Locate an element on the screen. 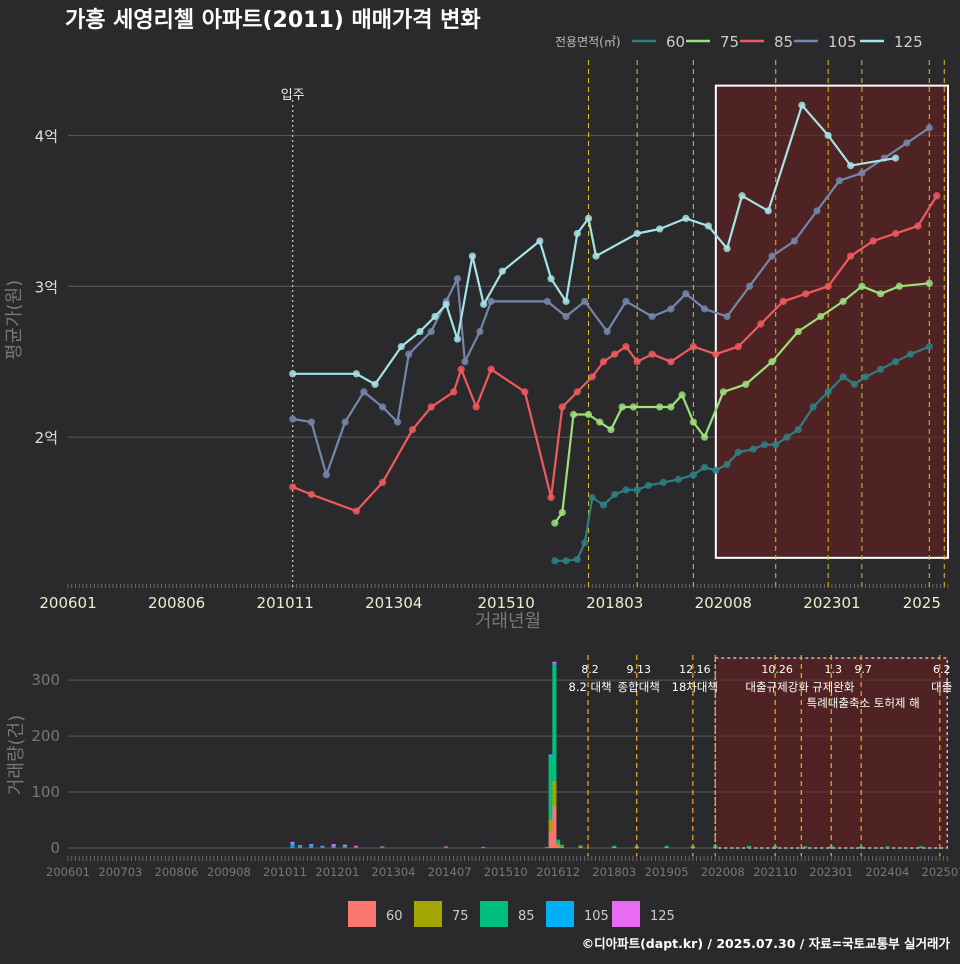 This screenshot has height=964, width=960. policy-date-label: 6.2 is located at coordinates (942, 669).